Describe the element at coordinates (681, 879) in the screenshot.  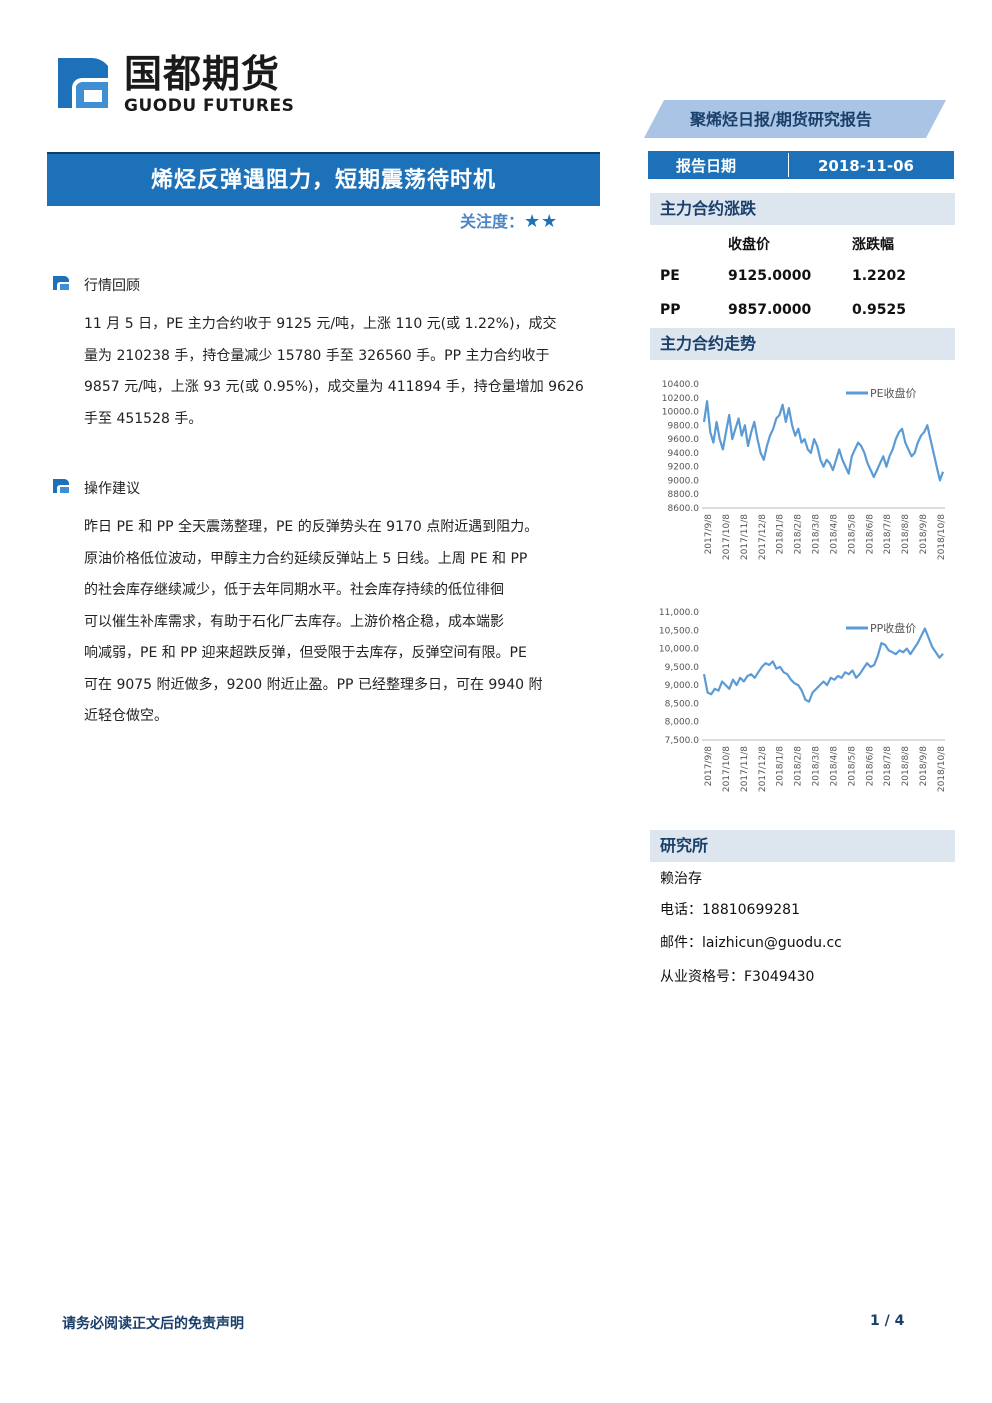
I see `analyst-name: 赖治存` at that location.